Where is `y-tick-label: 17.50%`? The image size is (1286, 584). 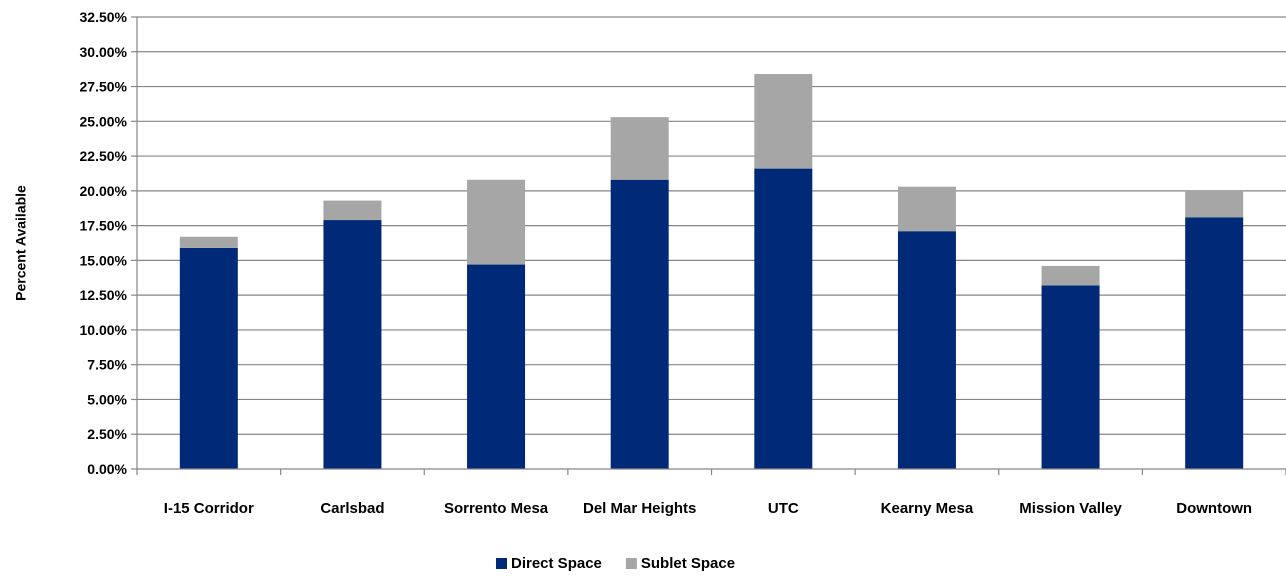 y-tick-label: 17.50% is located at coordinates (104, 226).